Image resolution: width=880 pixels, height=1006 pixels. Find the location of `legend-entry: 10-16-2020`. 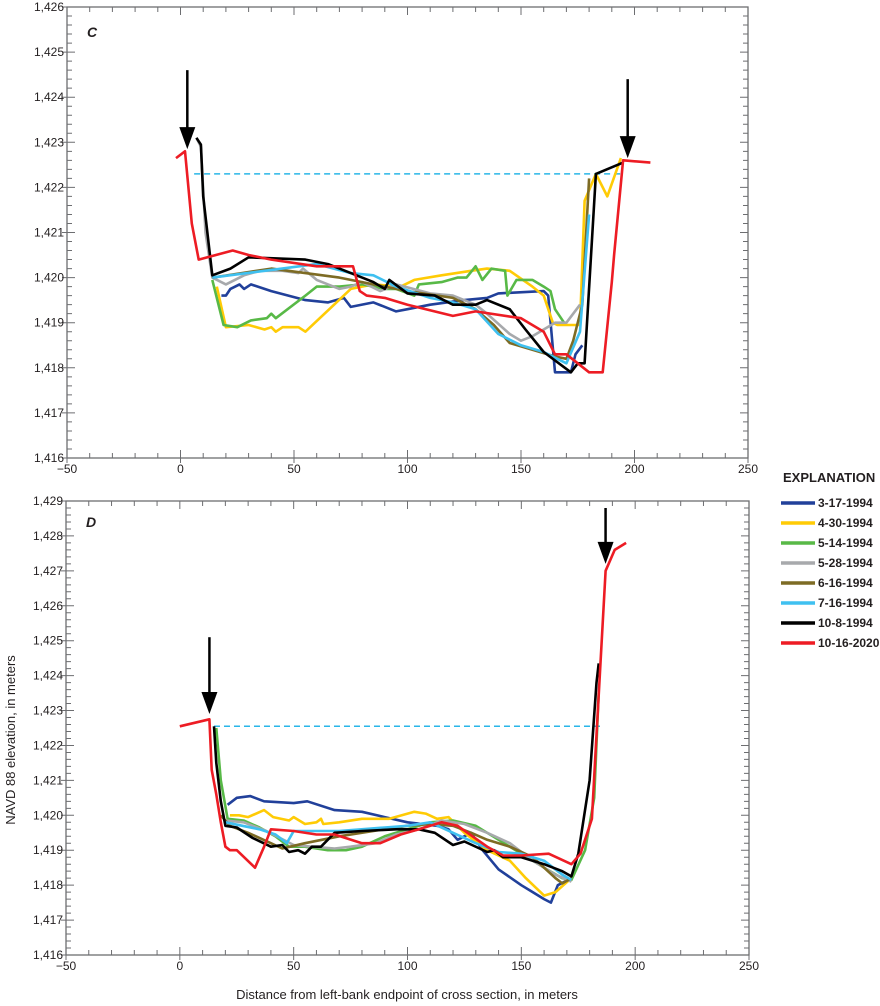

legend-entry: 10-16-2020 is located at coordinates (830, 643).